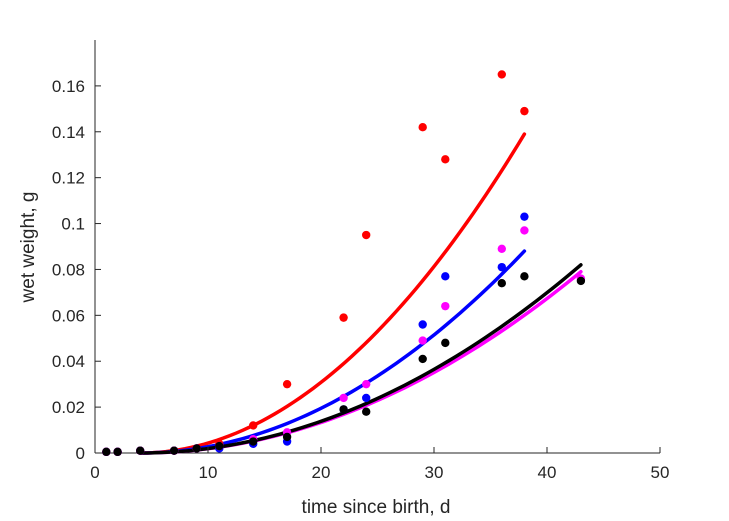 Image resolution: width=729 pixels, height=521 pixels. What do you see at coordinates (434, 472) in the screenshot?
I see `x-tick-label: 30` at bounding box center [434, 472].